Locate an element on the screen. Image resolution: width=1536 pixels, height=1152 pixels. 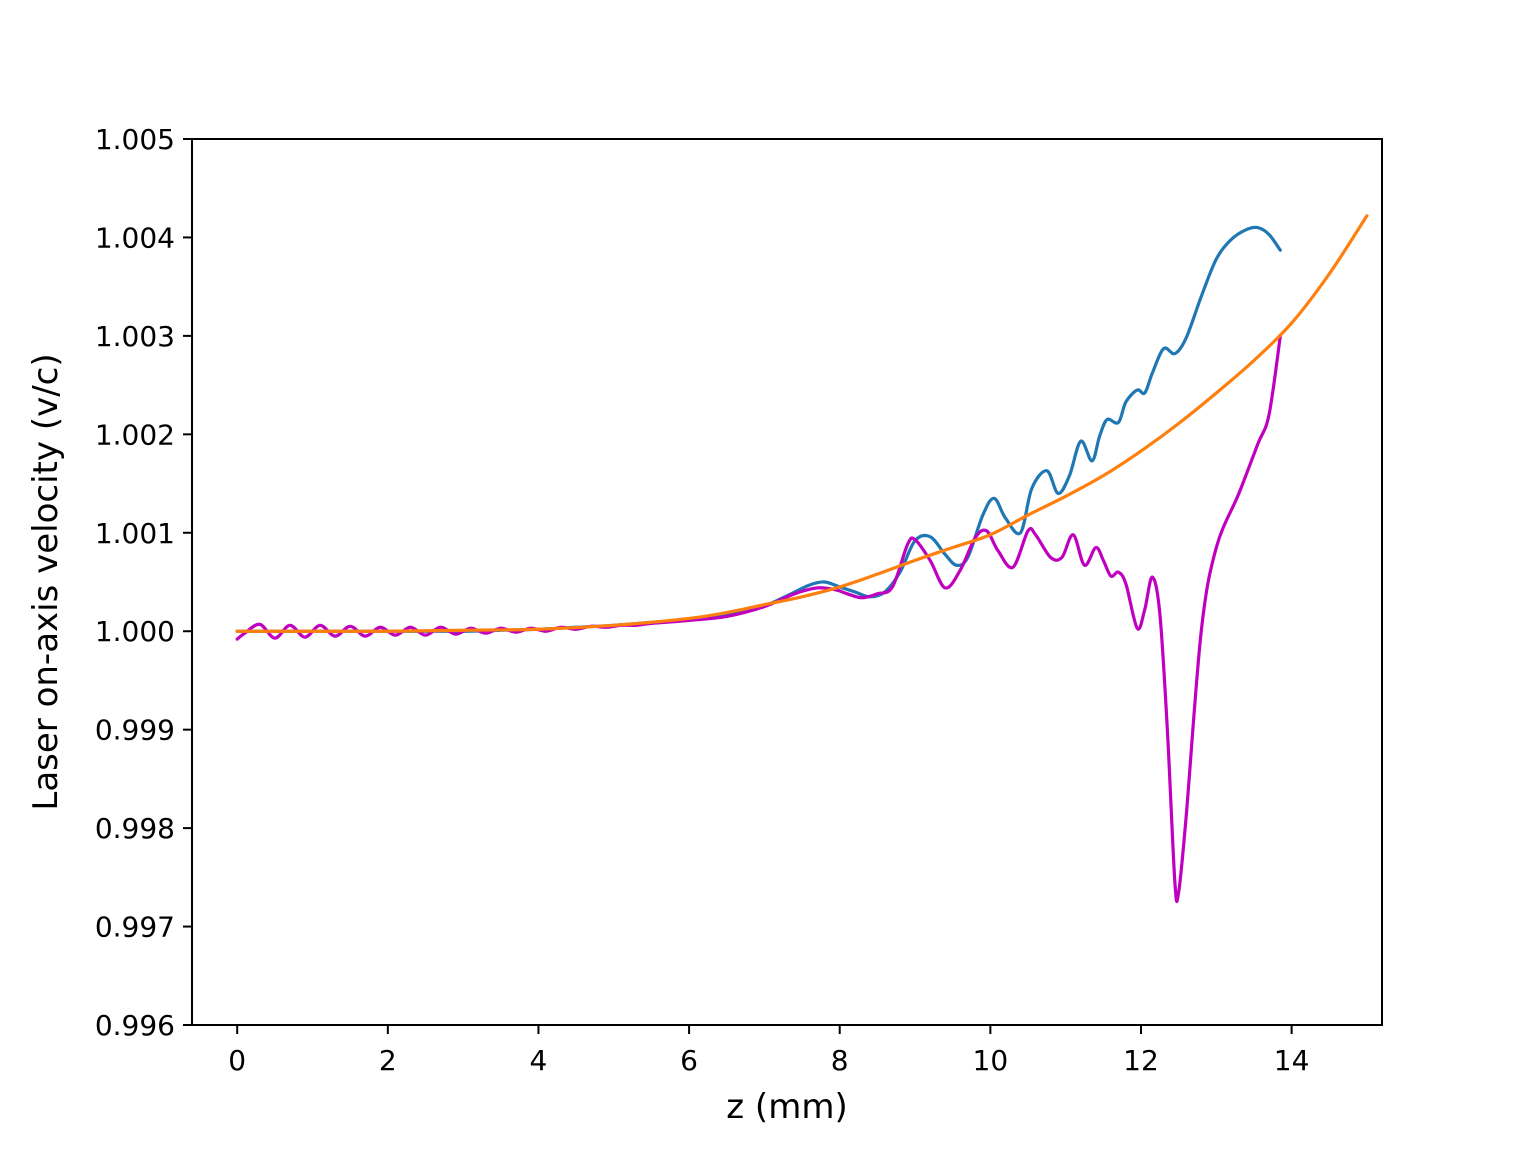
y-tick-label: 0.997 is located at coordinates (135, 927).